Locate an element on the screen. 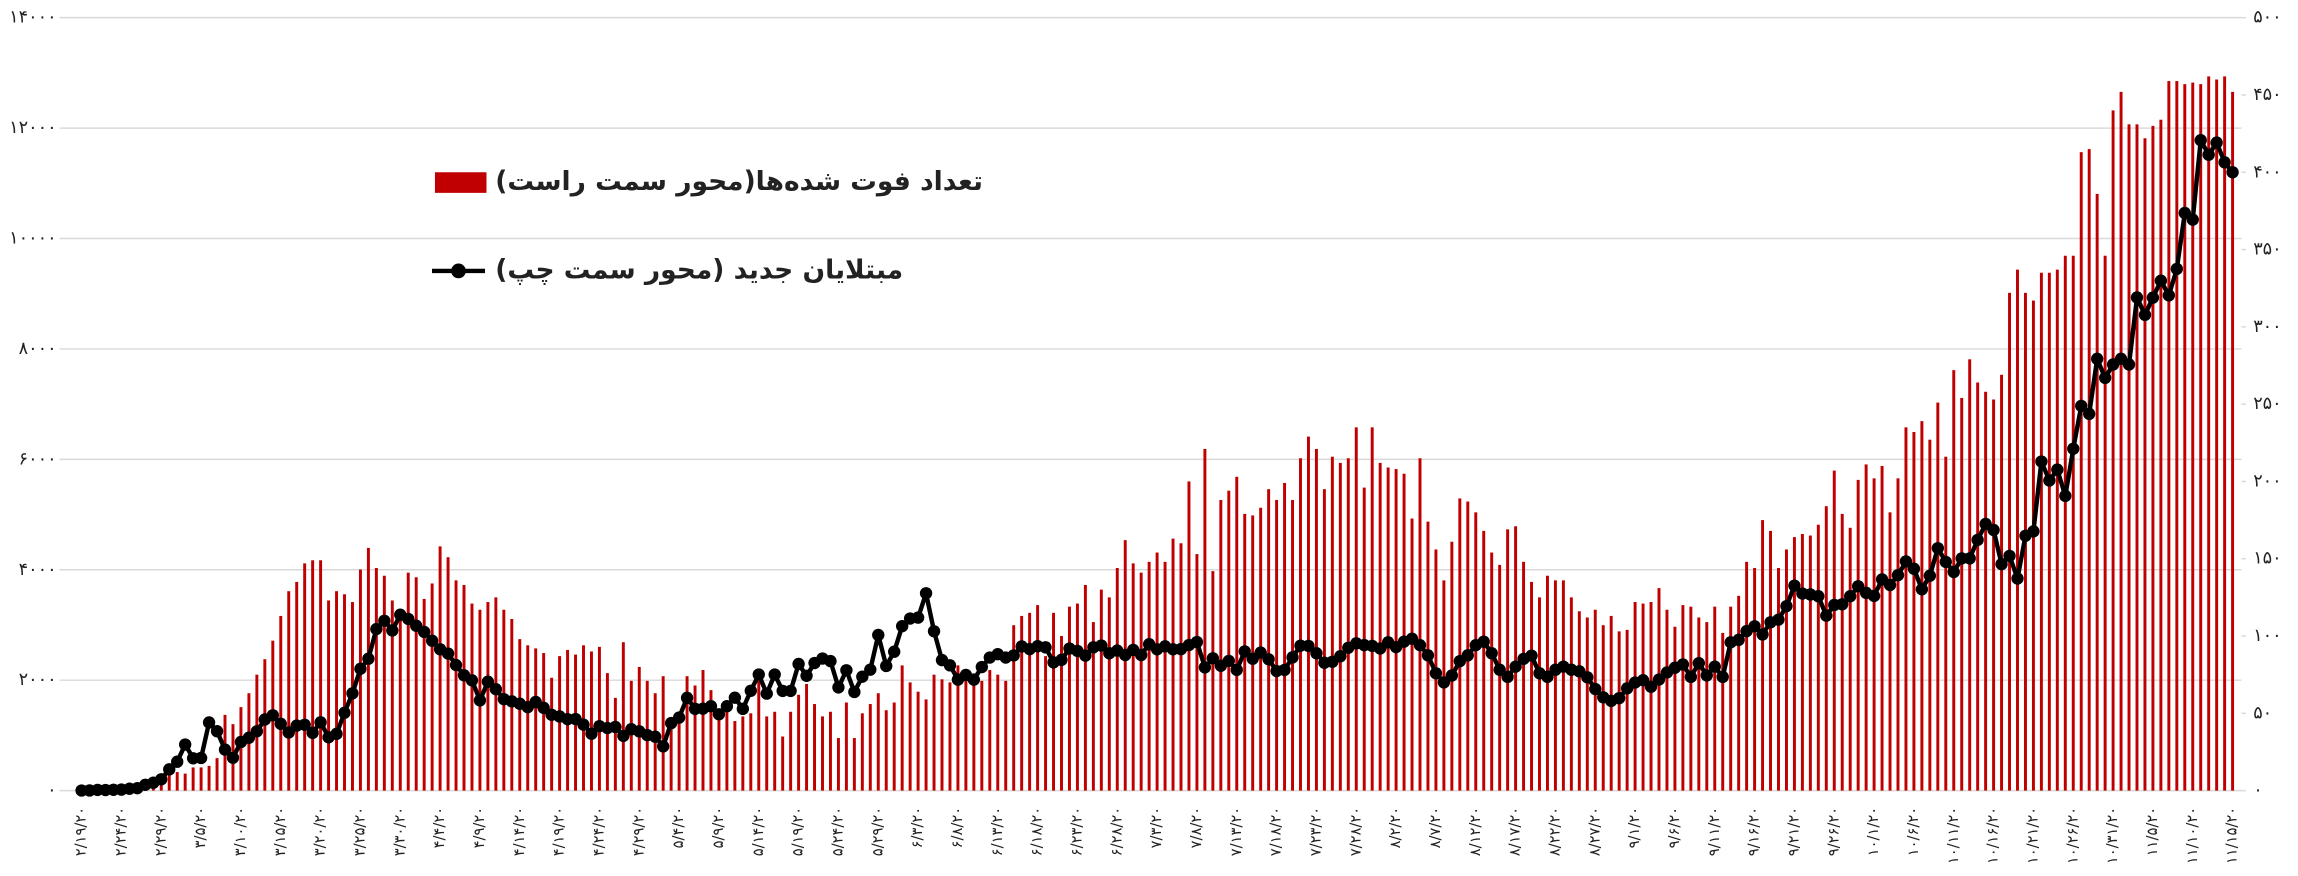 Image resolution: width=2298 pixels, height=876 pixels. x-tick-label: ۶/۲۳/۲۰ is located at coordinates (1076, 831).